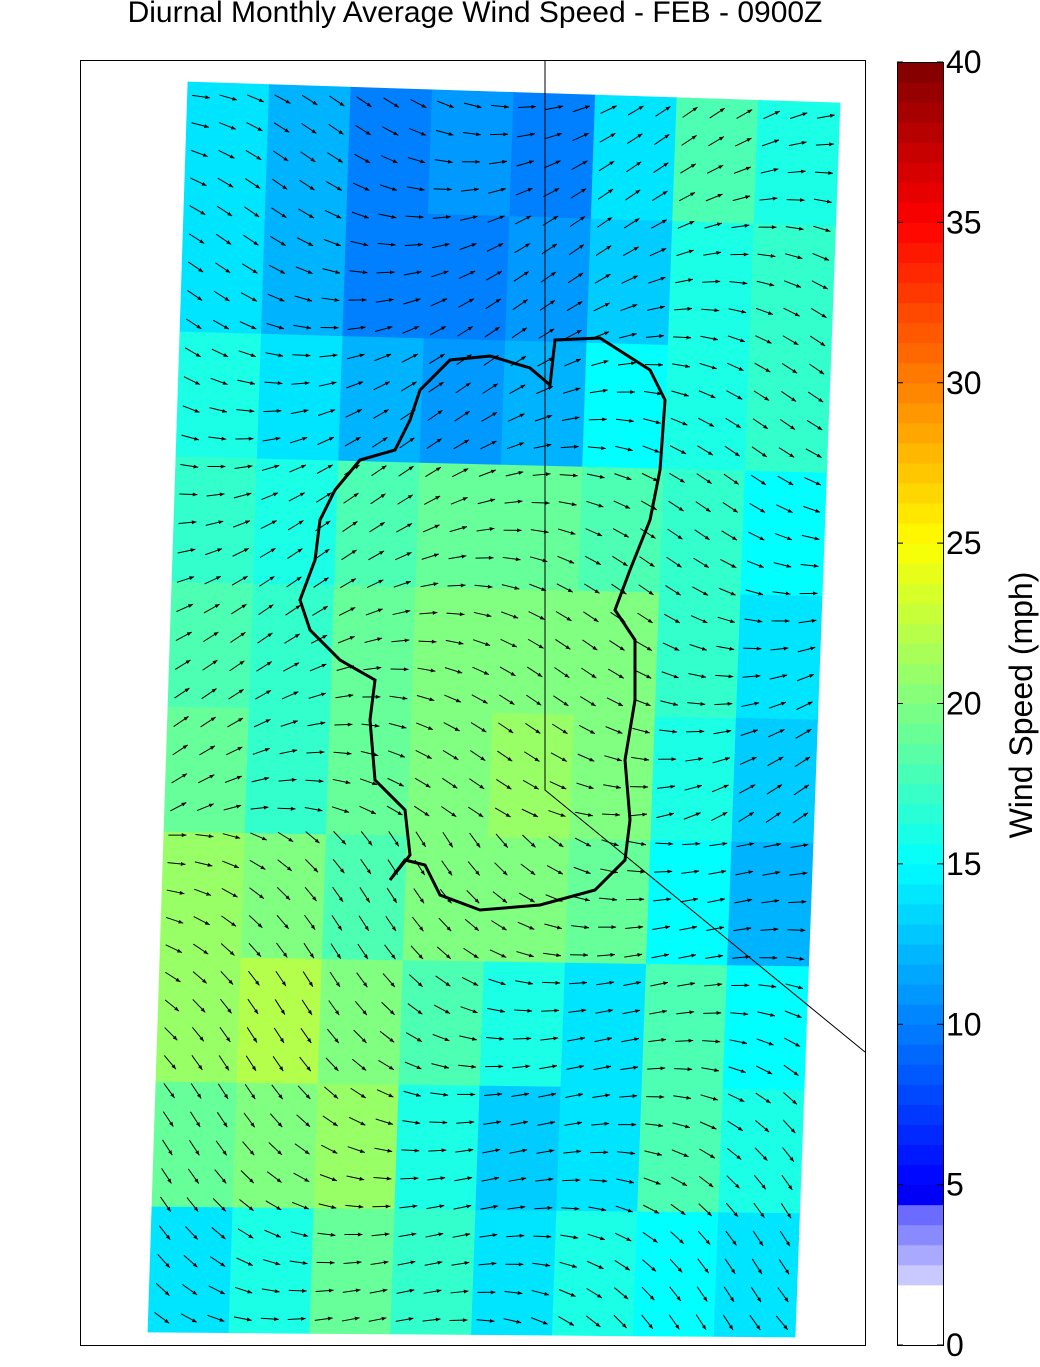  What do you see at coordinates (964, 222) in the screenshot?
I see `colorbar-tick-label: 35` at bounding box center [964, 222].